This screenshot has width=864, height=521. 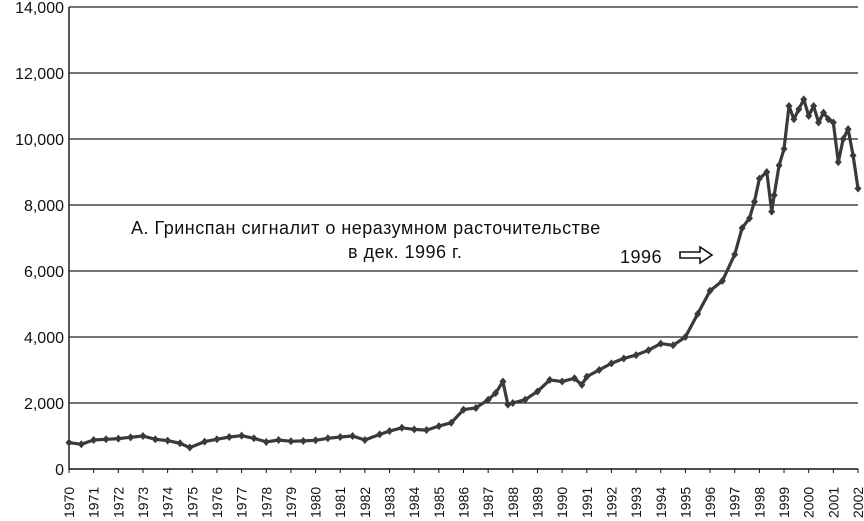 I want to click on x-tick-label: 1974, so click(x=168, y=502).